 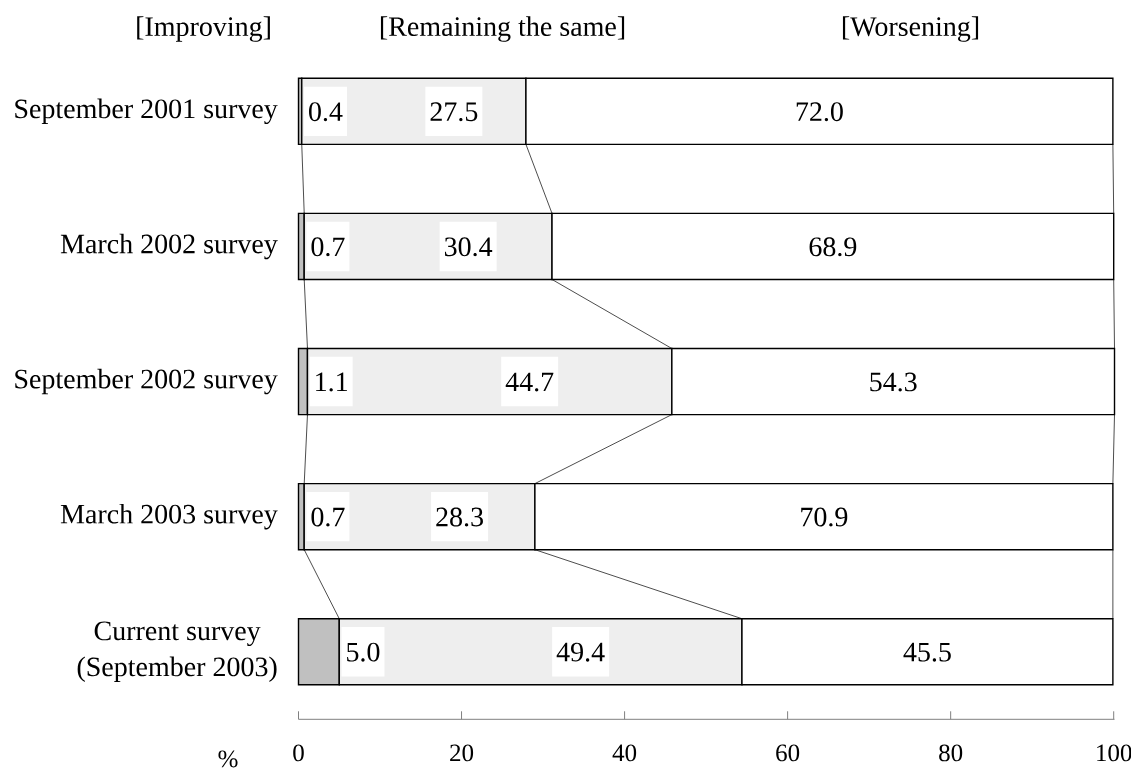 I want to click on data-label: 68.9, so click(x=833, y=247).